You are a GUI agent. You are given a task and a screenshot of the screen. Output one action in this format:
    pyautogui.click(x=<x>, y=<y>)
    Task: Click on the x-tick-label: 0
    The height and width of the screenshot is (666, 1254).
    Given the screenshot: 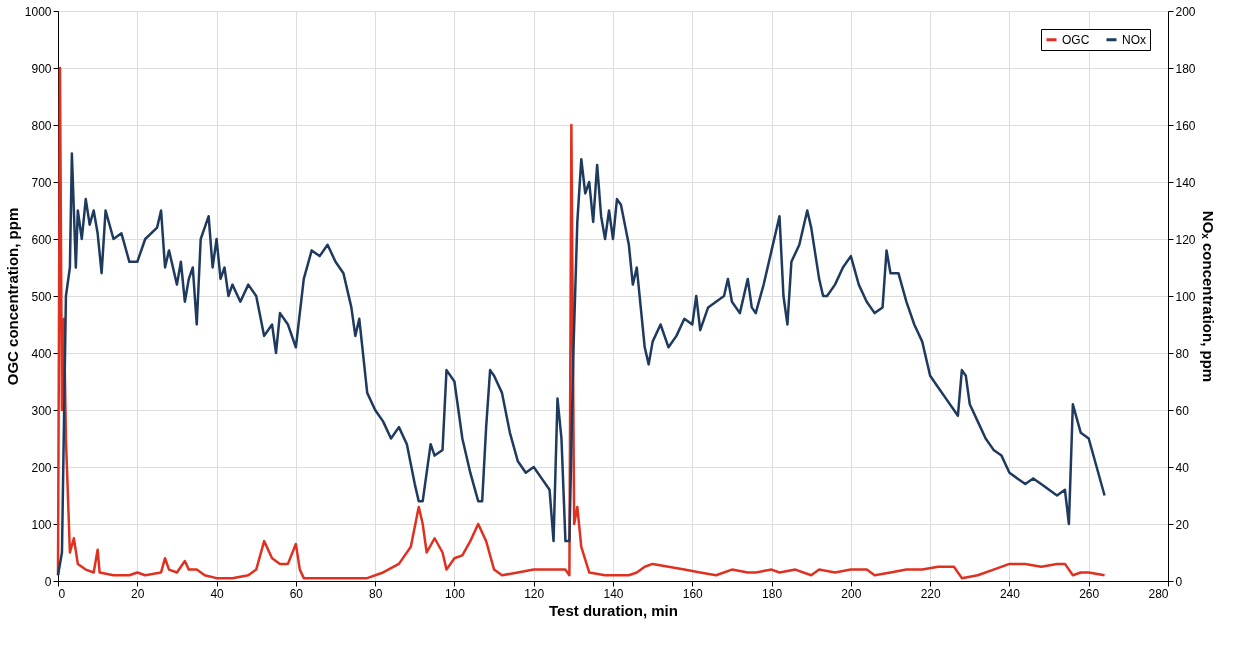 What is the action you would take?
    pyautogui.click(x=62, y=593)
    